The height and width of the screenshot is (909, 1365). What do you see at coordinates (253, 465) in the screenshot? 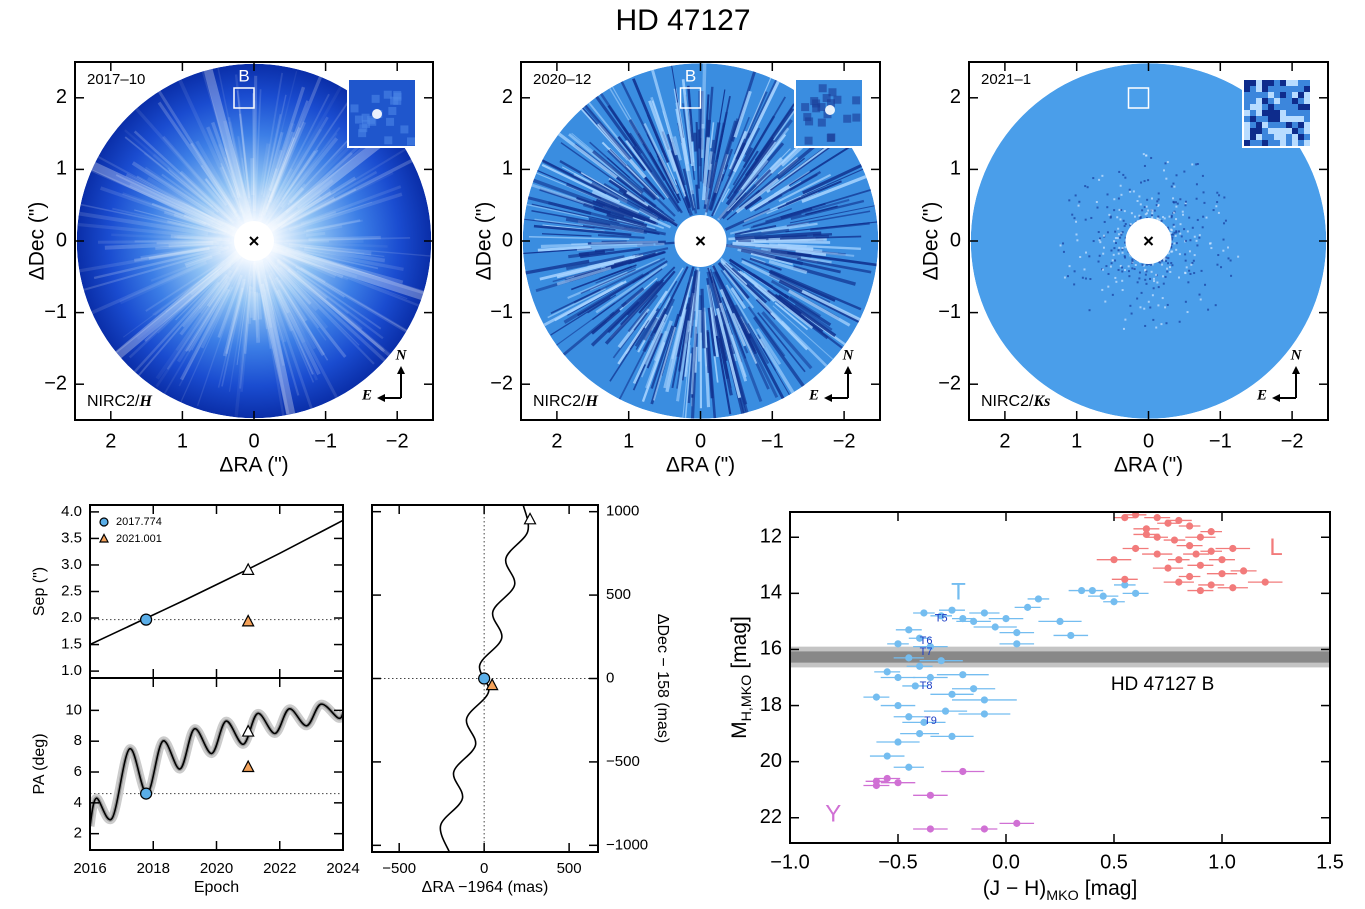
I see `x-axis-label: ΔRA (")` at bounding box center [253, 465].